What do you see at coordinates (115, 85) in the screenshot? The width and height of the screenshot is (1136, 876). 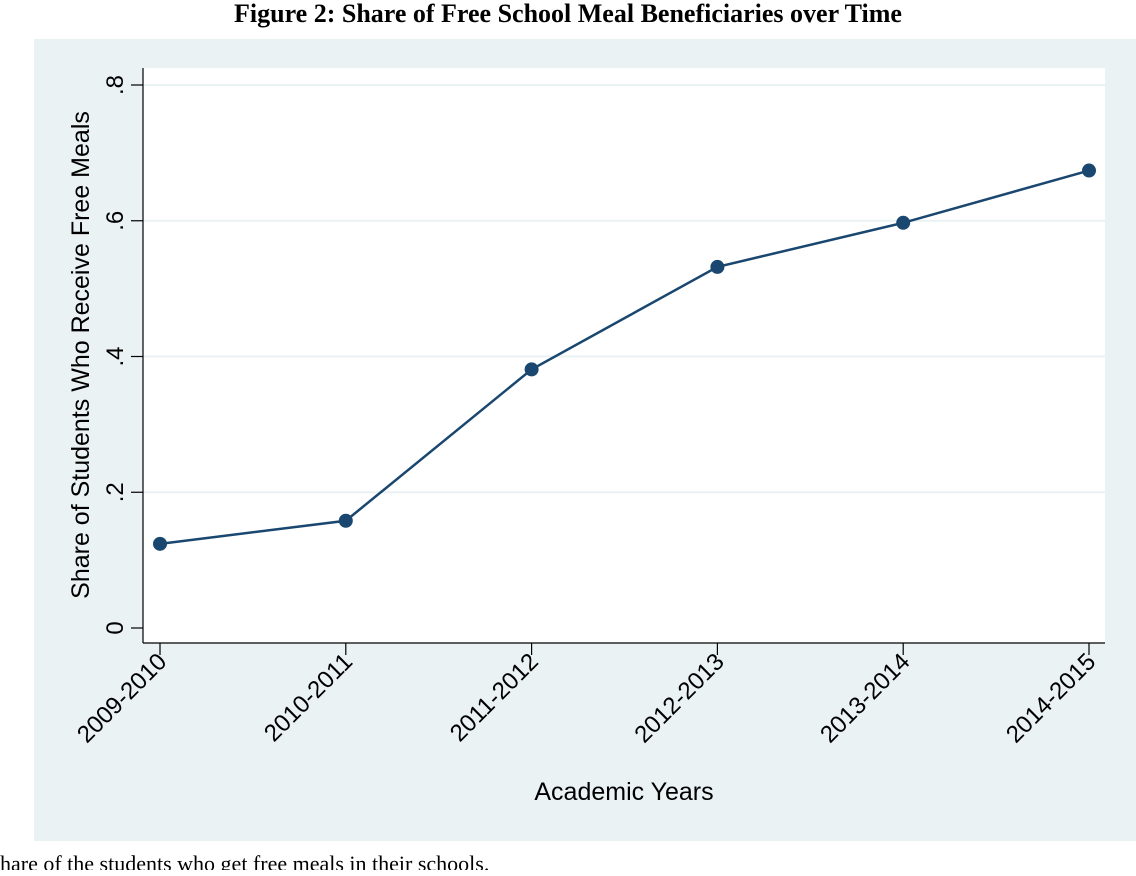 I see `y-tick-label: .8` at bounding box center [115, 85].